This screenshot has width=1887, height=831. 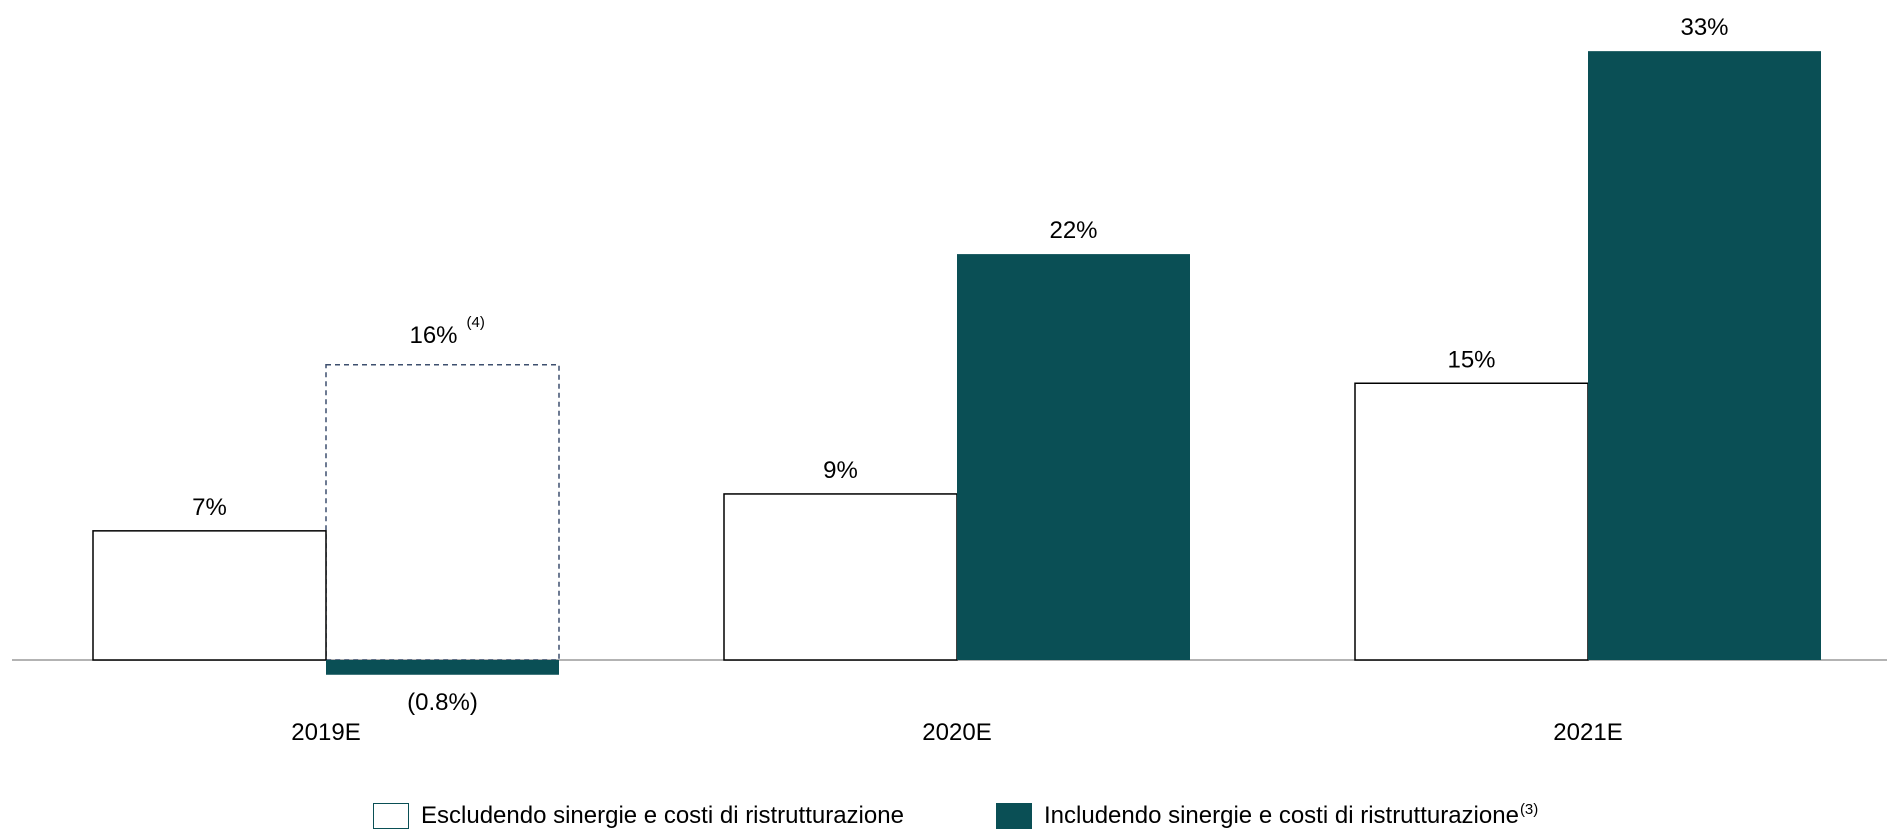 I want to click on x-tick-label-2019E: 2019E, so click(x=325, y=732).